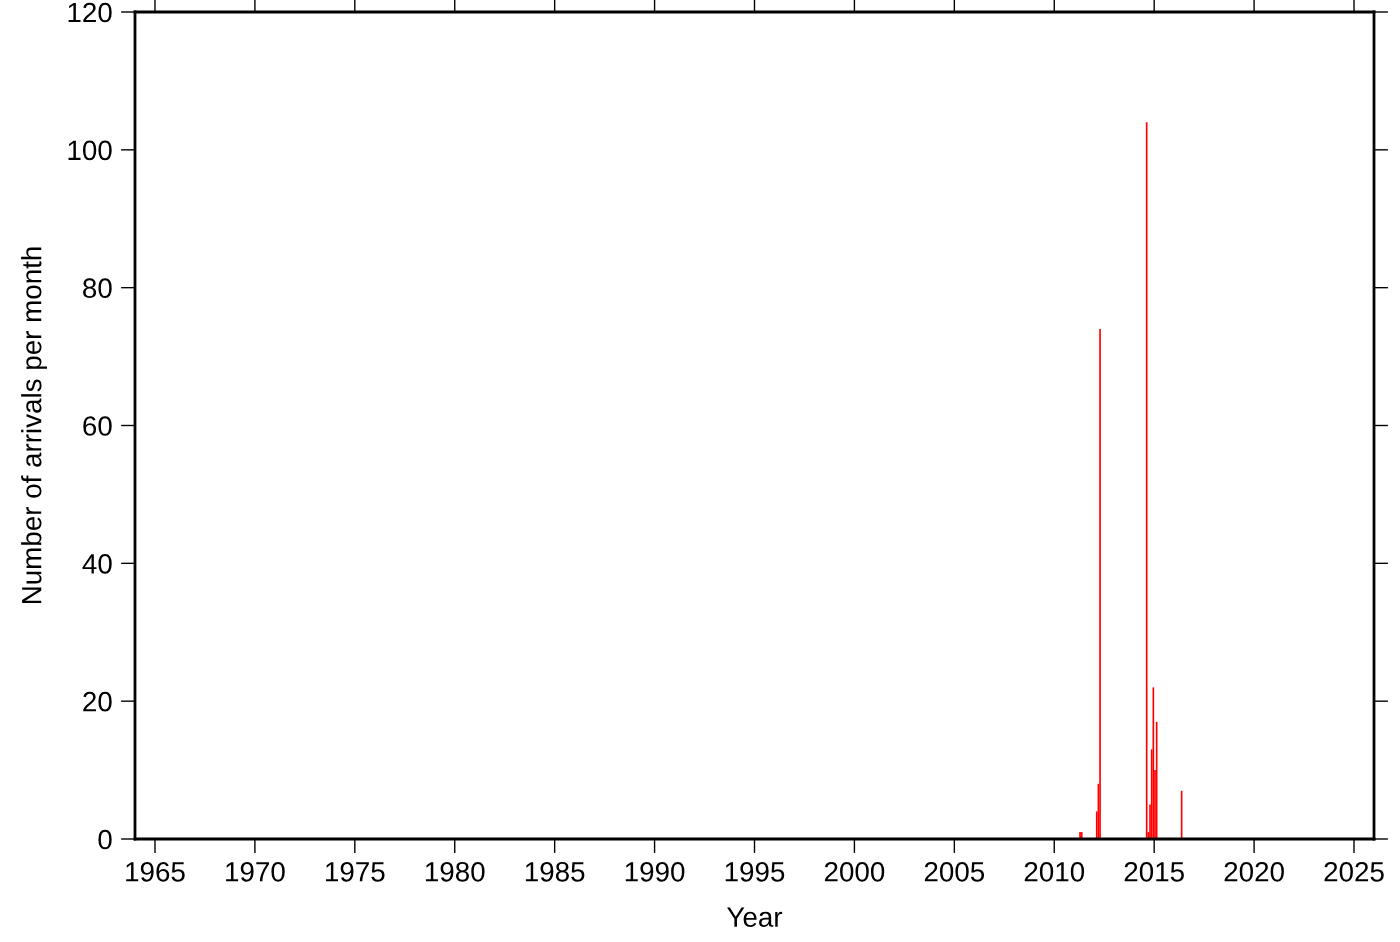 The height and width of the screenshot is (942, 1400). What do you see at coordinates (355, 871) in the screenshot?
I see `x-tick-label: 1975` at bounding box center [355, 871].